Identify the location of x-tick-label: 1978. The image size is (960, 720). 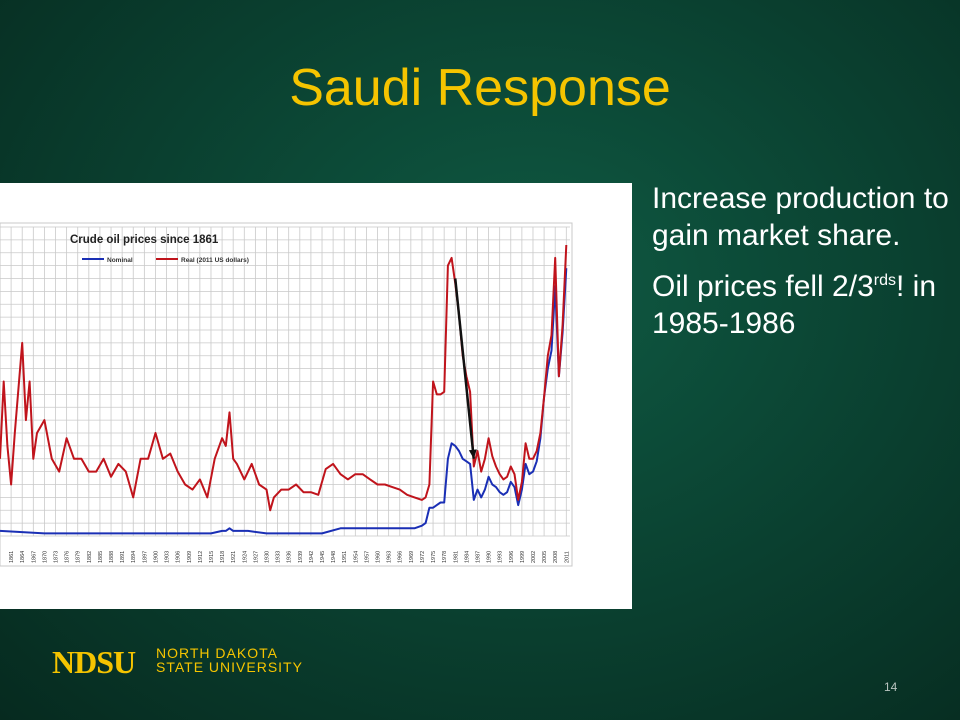
(445, 557).